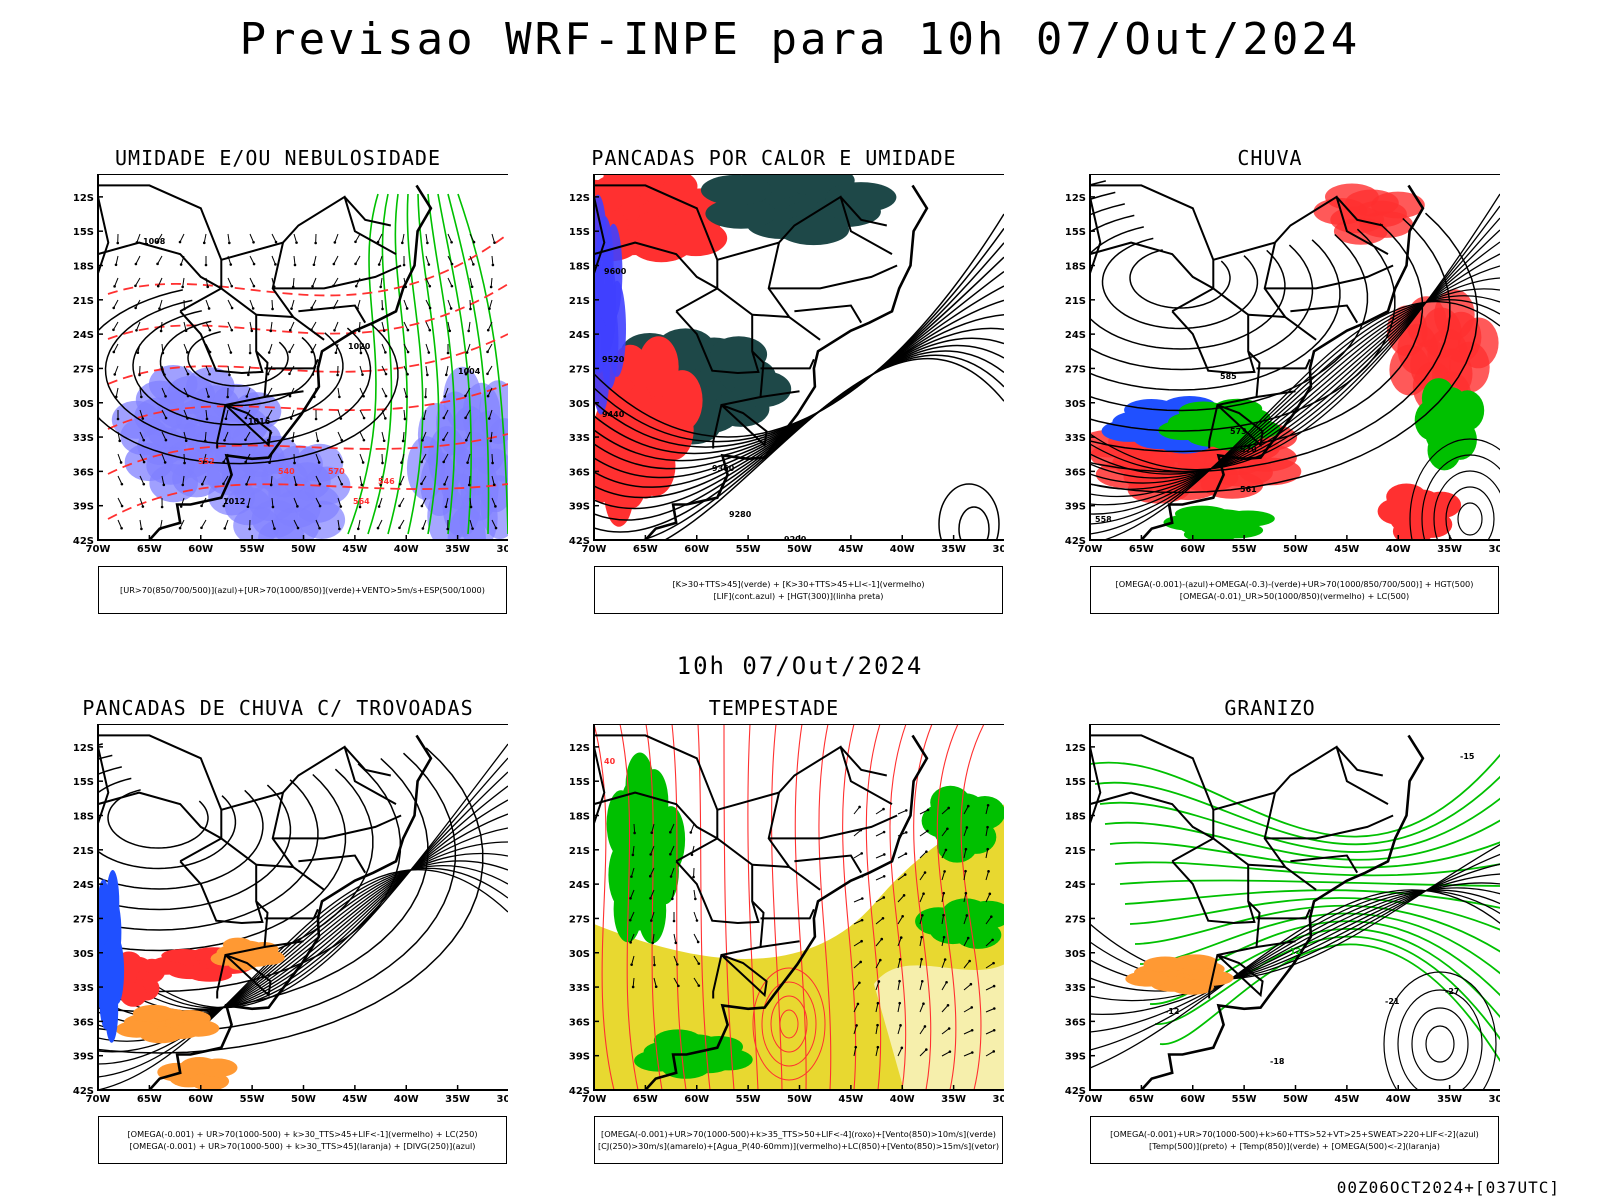  Describe the element at coordinates (210, 386) in the screenshot. I see `humidity-blue-area` at that location.